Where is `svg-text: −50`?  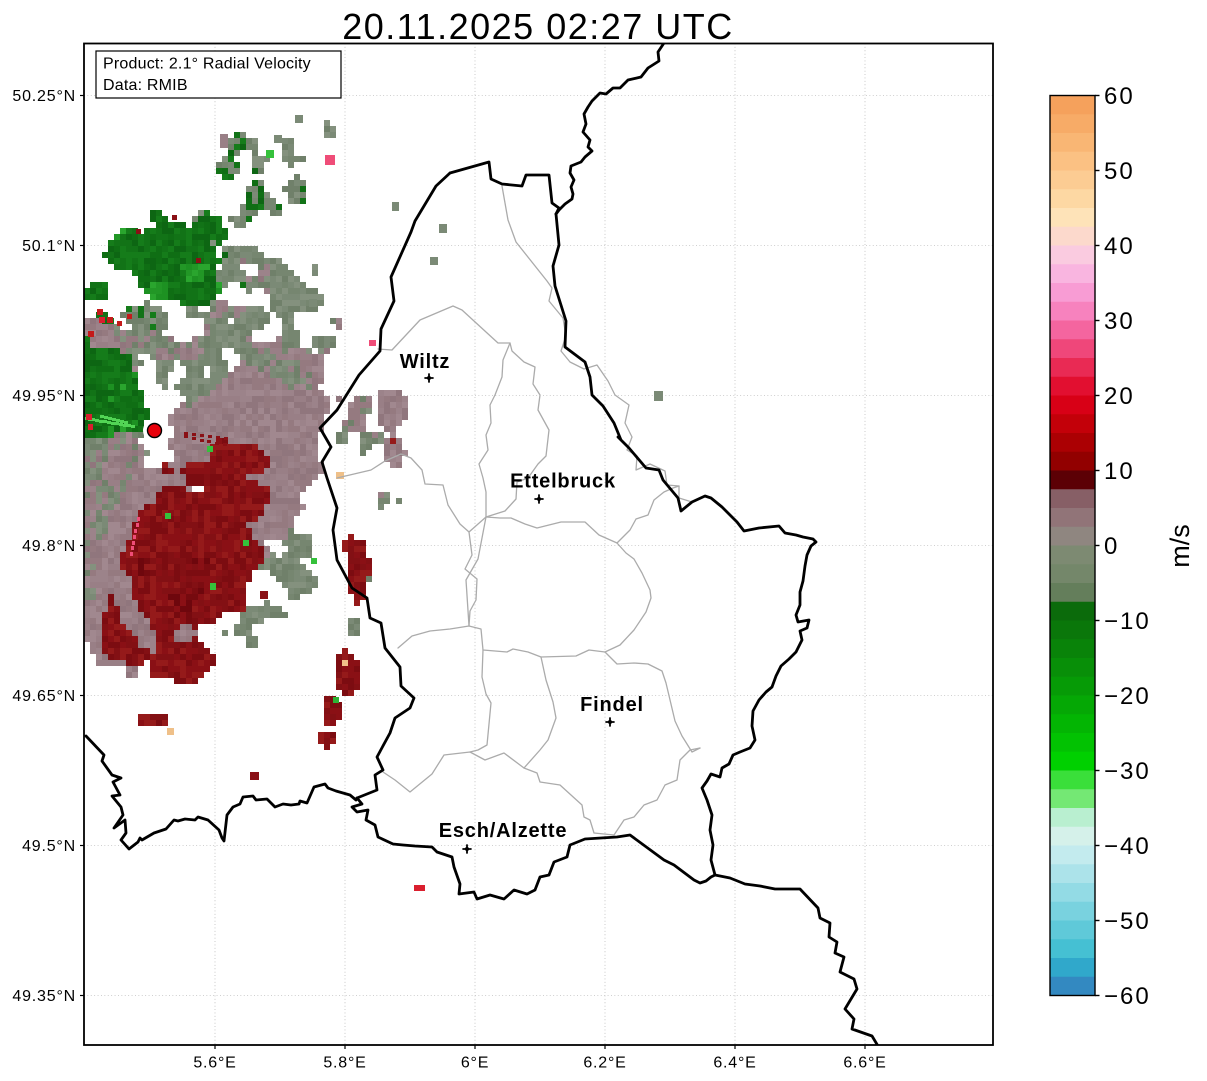 svg-text: −50 is located at coordinates (1127, 921).